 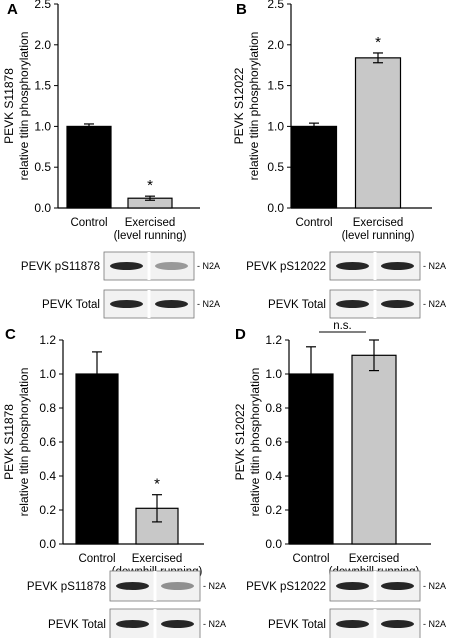 I want to click on panel-b-tick-label-3: 1.5, so click(x=275, y=86).